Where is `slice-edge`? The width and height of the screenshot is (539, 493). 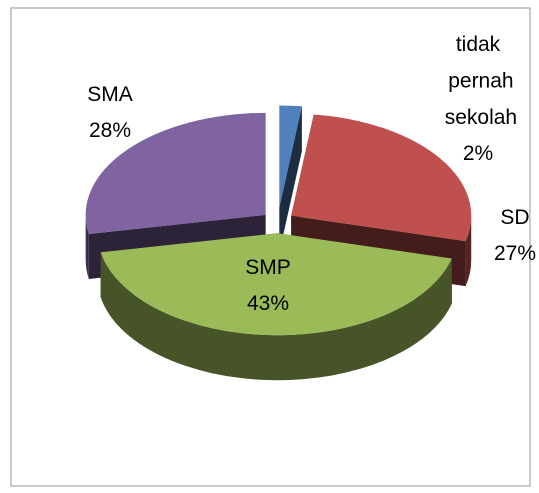 slice-edge is located at coordinates (290, 179).